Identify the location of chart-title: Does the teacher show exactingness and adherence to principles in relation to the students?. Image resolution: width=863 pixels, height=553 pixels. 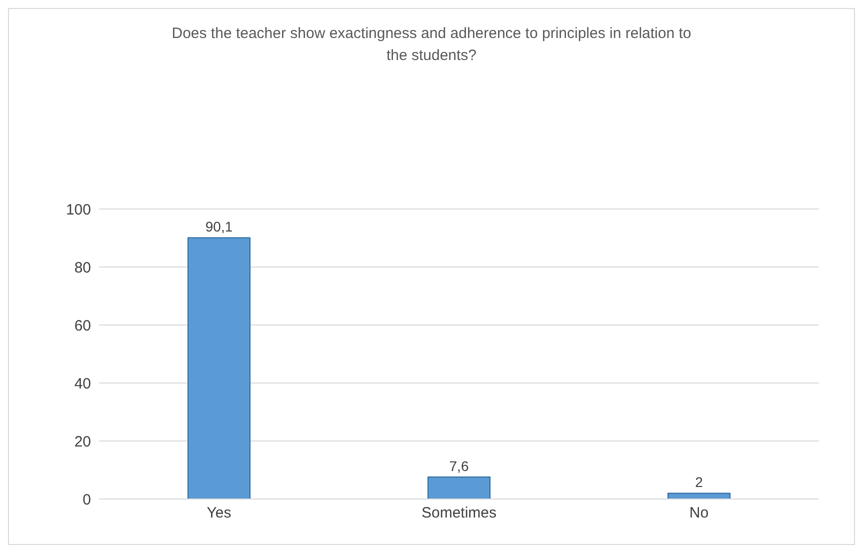
(431, 45).